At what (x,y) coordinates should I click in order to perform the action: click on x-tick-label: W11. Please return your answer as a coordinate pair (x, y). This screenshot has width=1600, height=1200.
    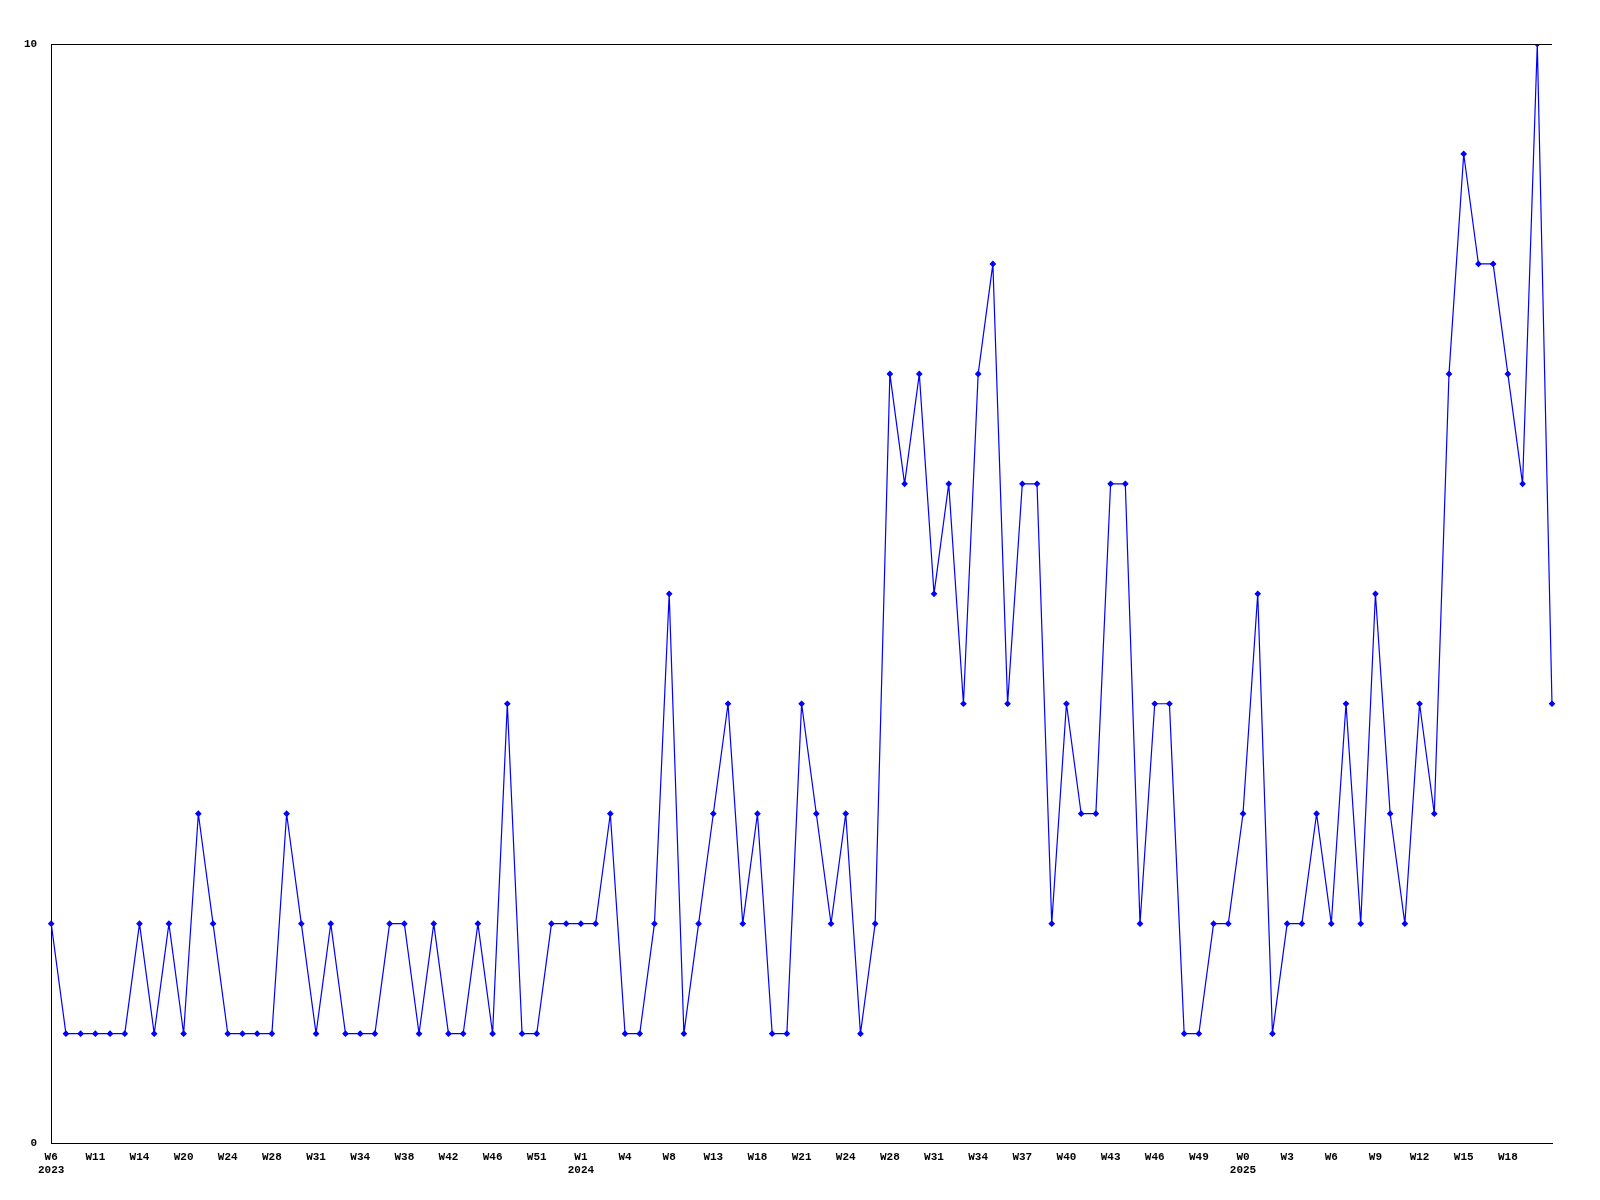
    Looking at the image, I should click on (95, 1156).